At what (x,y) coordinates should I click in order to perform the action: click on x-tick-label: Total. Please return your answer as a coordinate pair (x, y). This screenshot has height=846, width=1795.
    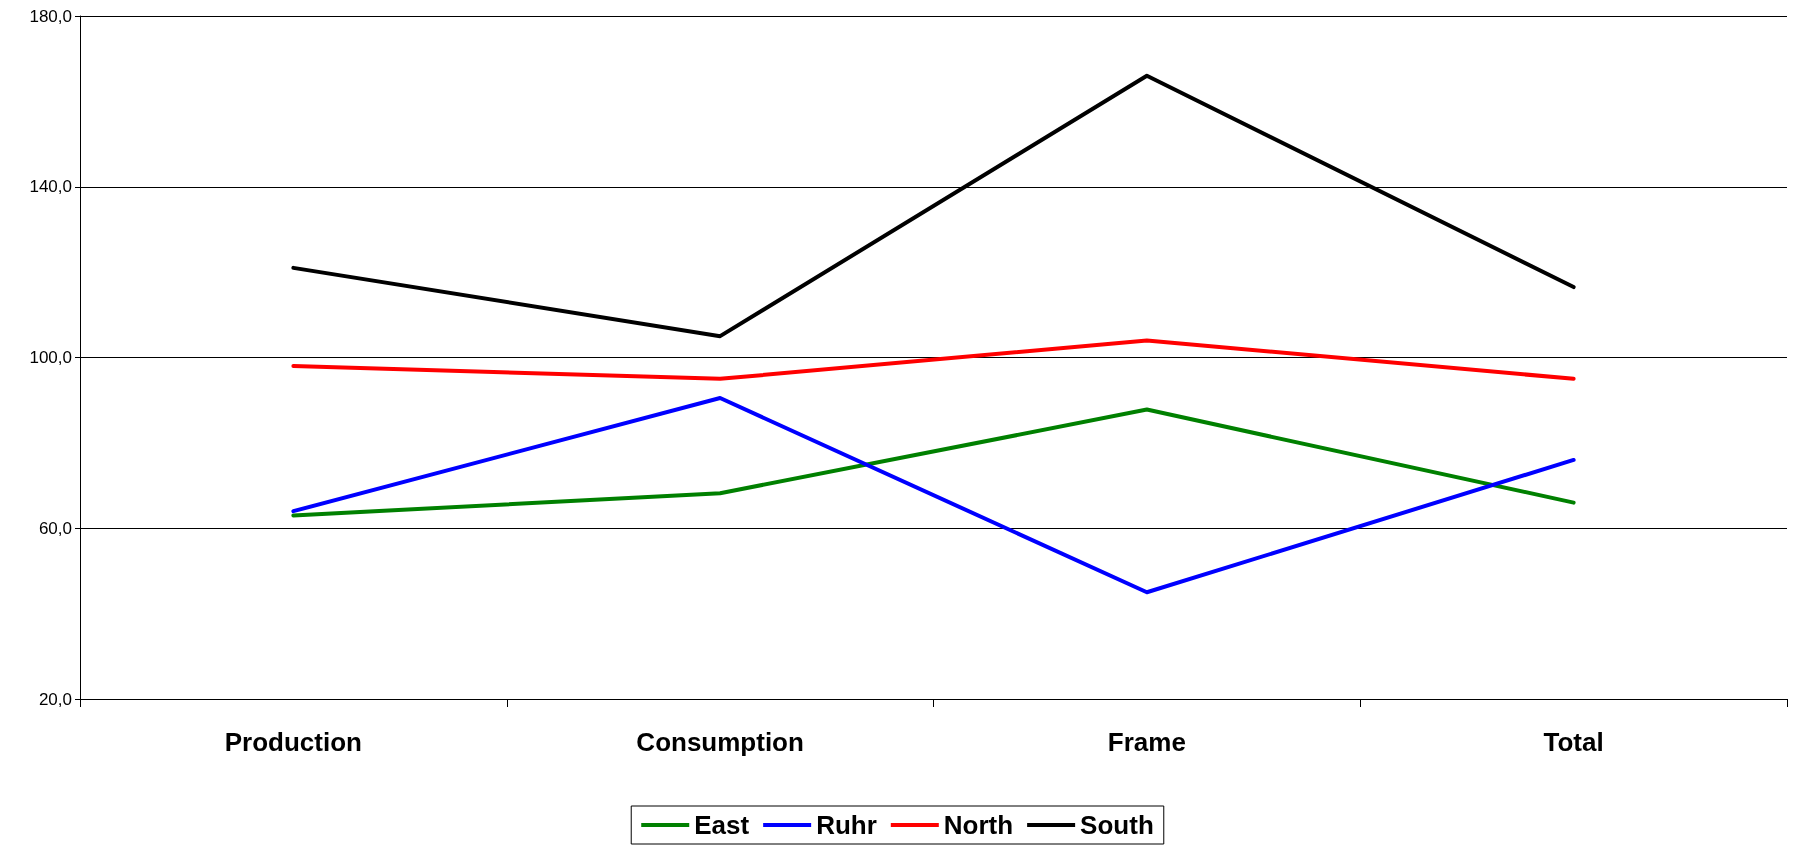
    Looking at the image, I should click on (1573, 742).